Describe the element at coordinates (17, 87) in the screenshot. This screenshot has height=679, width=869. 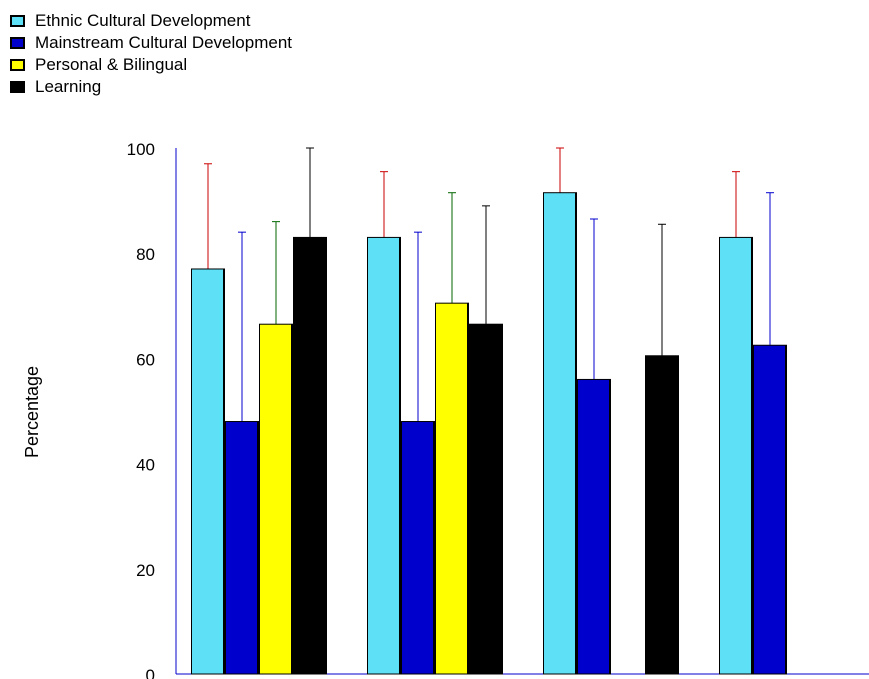
I see `legend-swatch-learning` at that location.